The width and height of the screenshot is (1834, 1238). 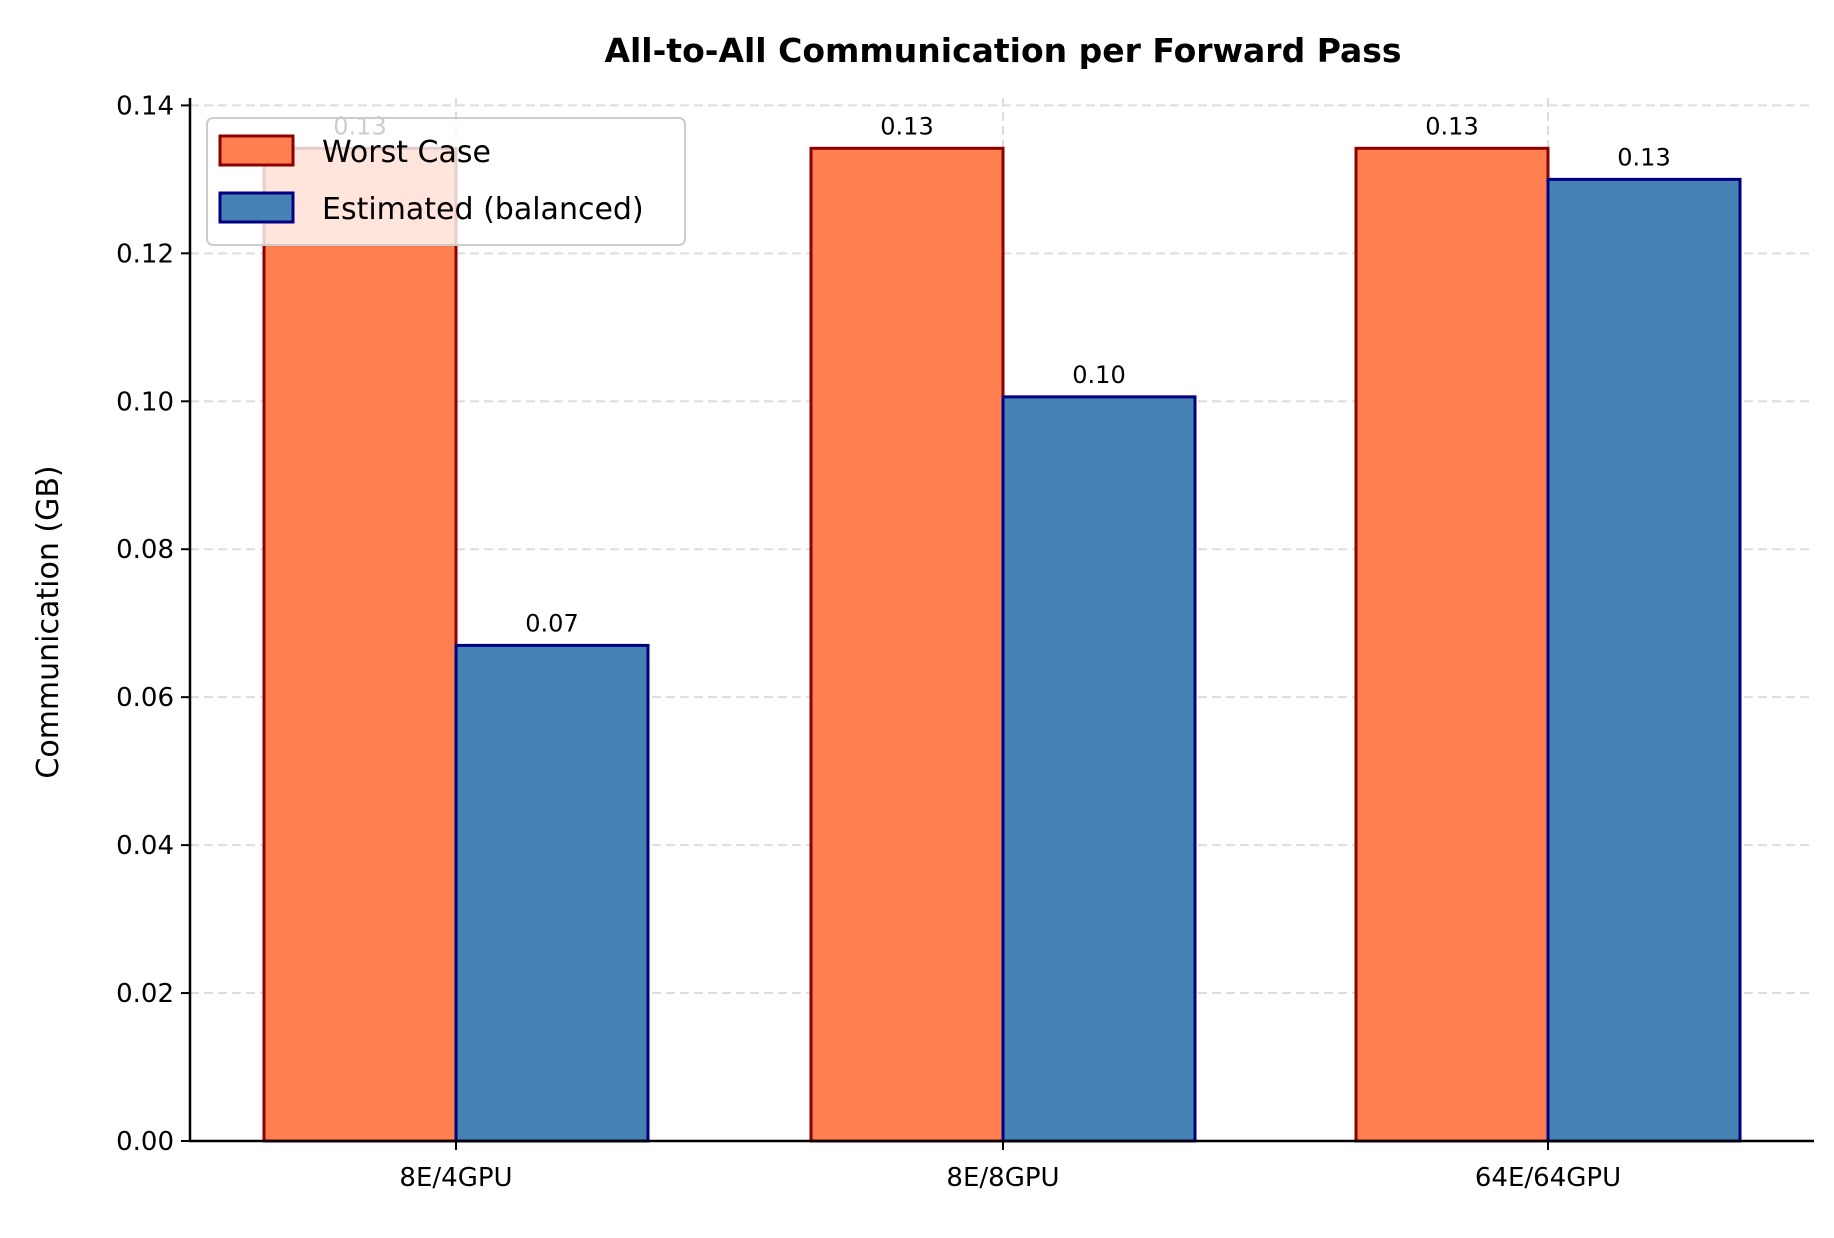 What do you see at coordinates (551, 623) in the screenshot?
I see `data-label: 0.07` at bounding box center [551, 623].